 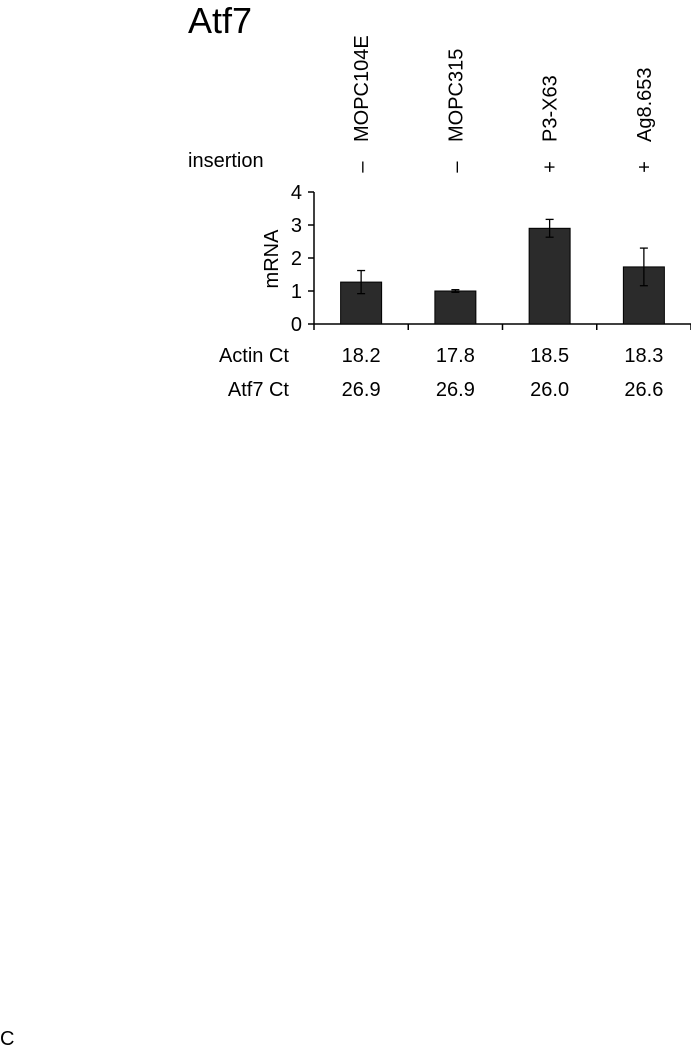 I want to click on ct-value: 26.0, so click(x=549, y=390).